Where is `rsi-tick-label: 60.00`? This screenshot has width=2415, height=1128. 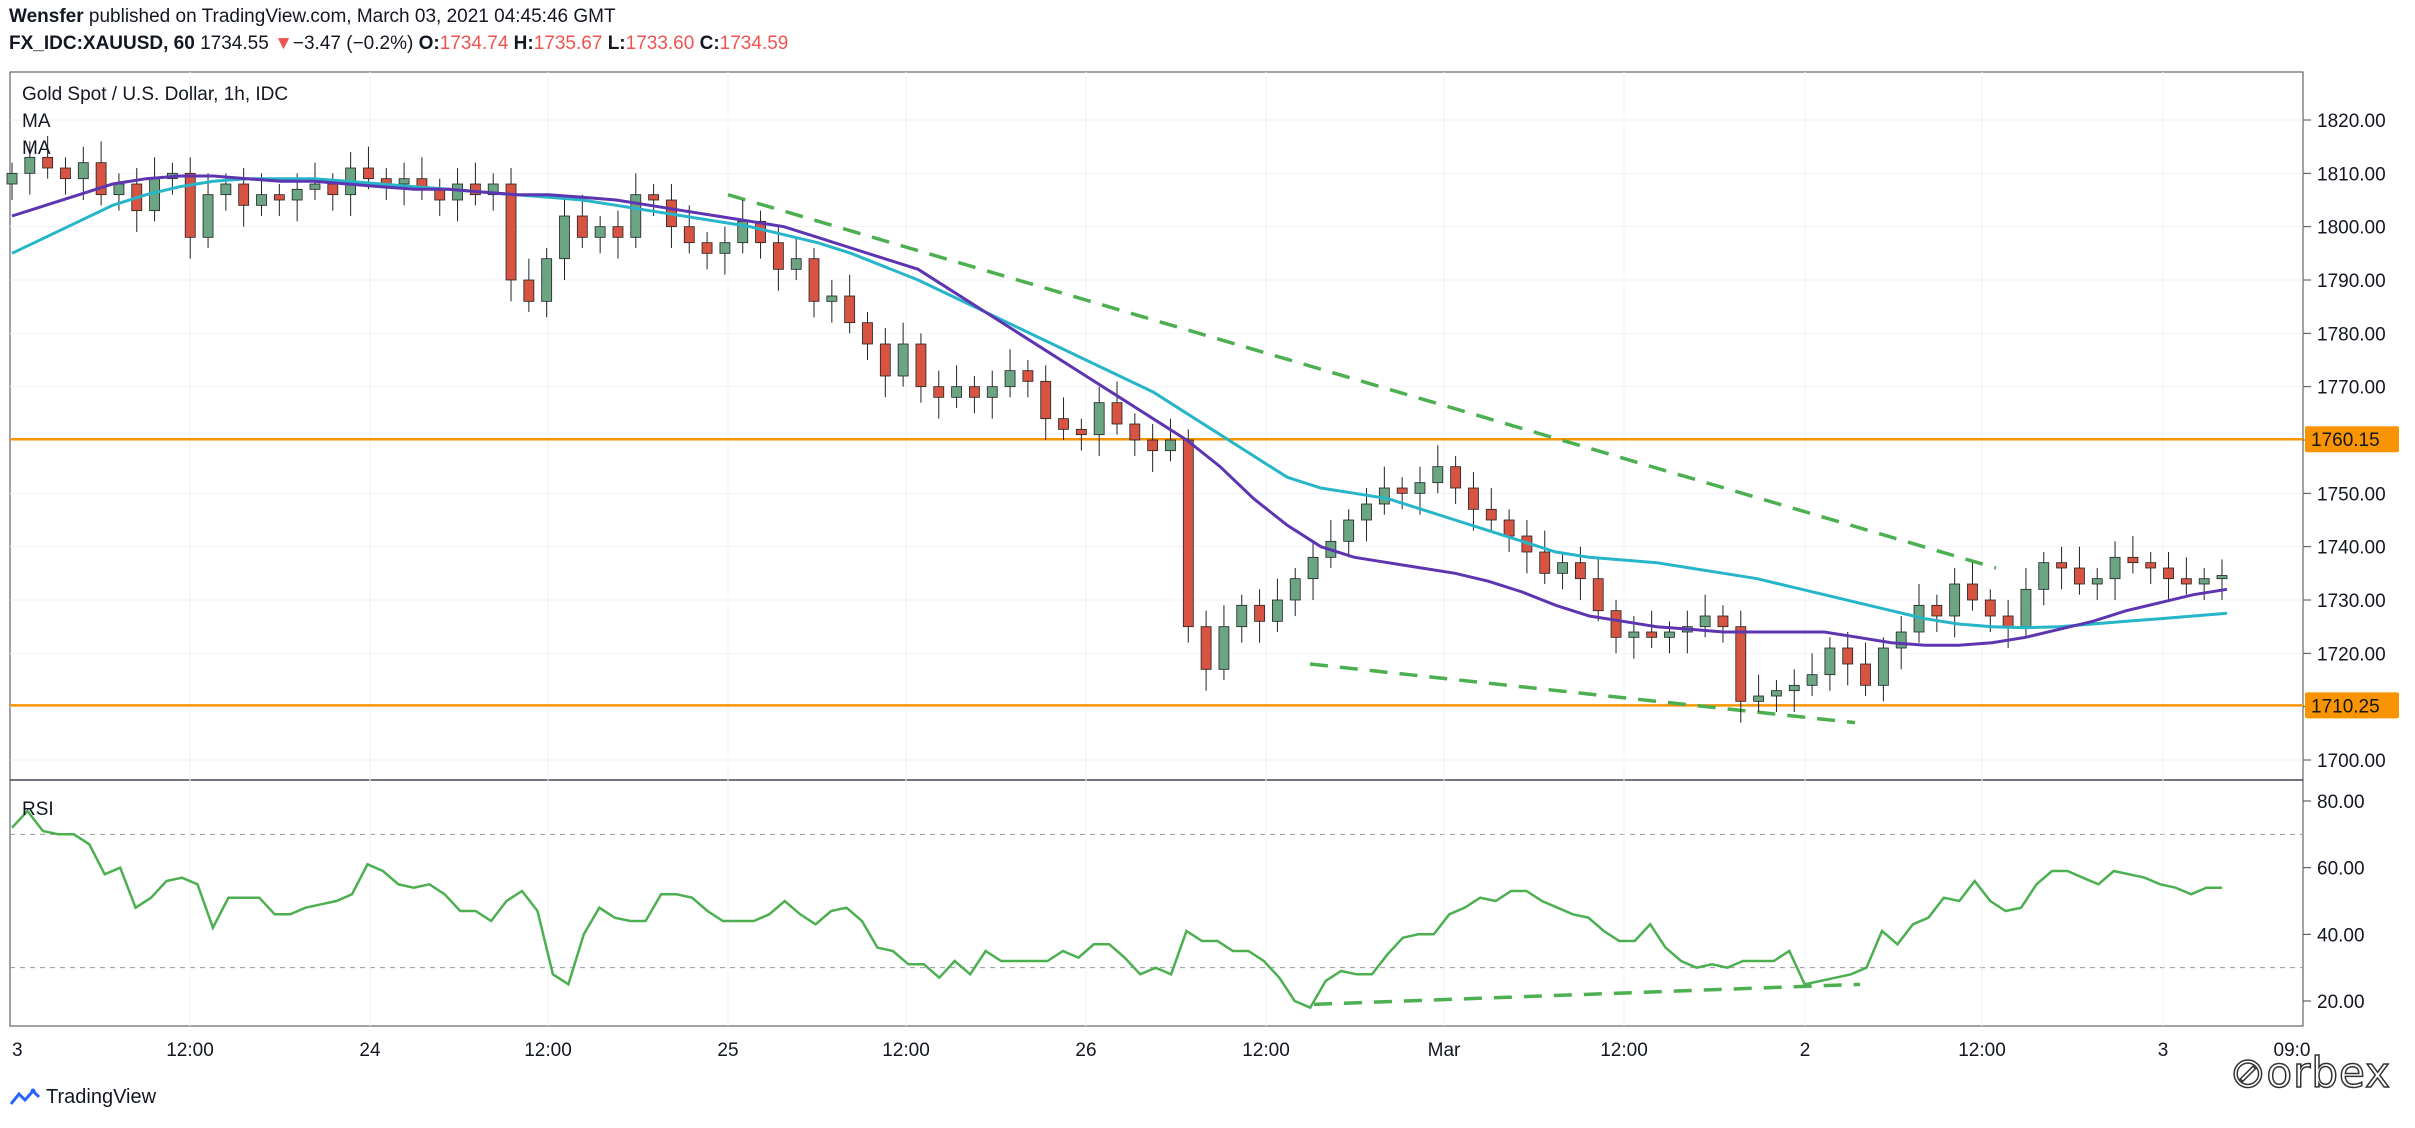 rsi-tick-label: 60.00 is located at coordinates (2341, 869).